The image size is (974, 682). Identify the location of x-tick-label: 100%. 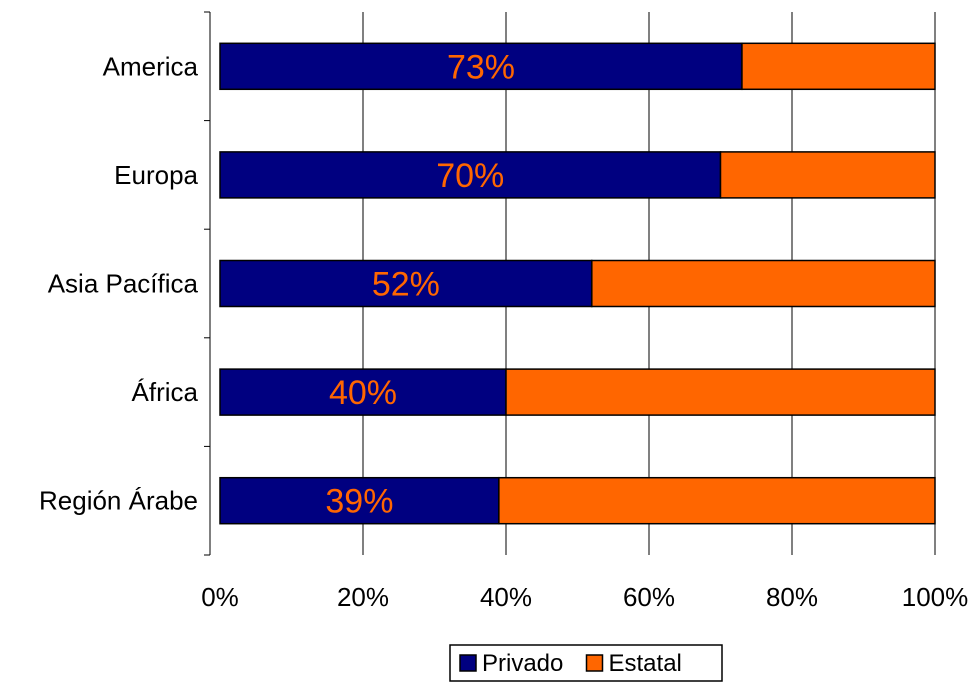
(935, 597).